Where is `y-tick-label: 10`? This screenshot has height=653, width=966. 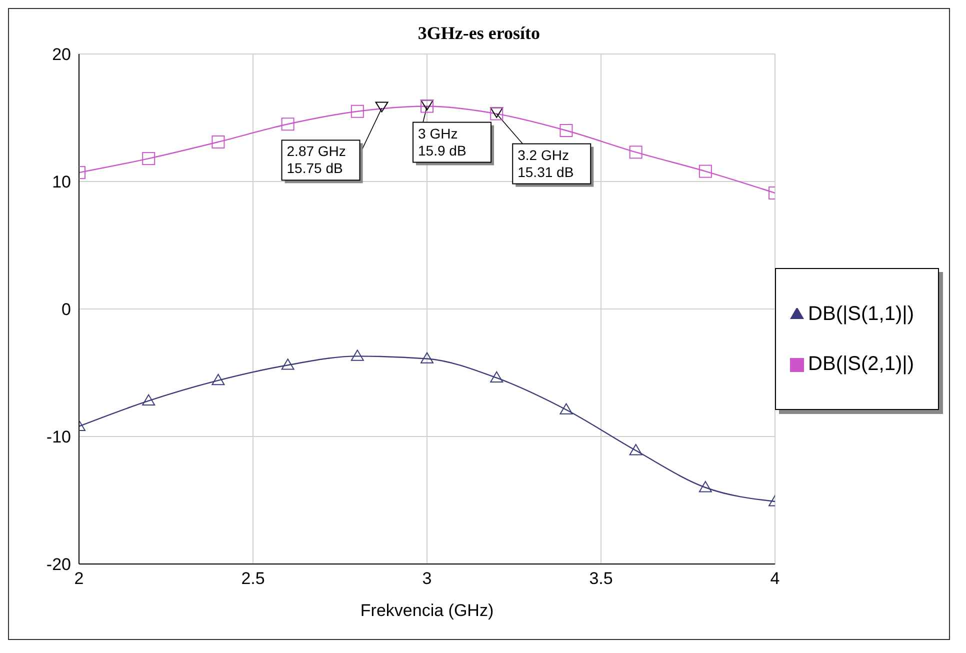
y-tick-label: 10 is located at coordinates (61, 182).